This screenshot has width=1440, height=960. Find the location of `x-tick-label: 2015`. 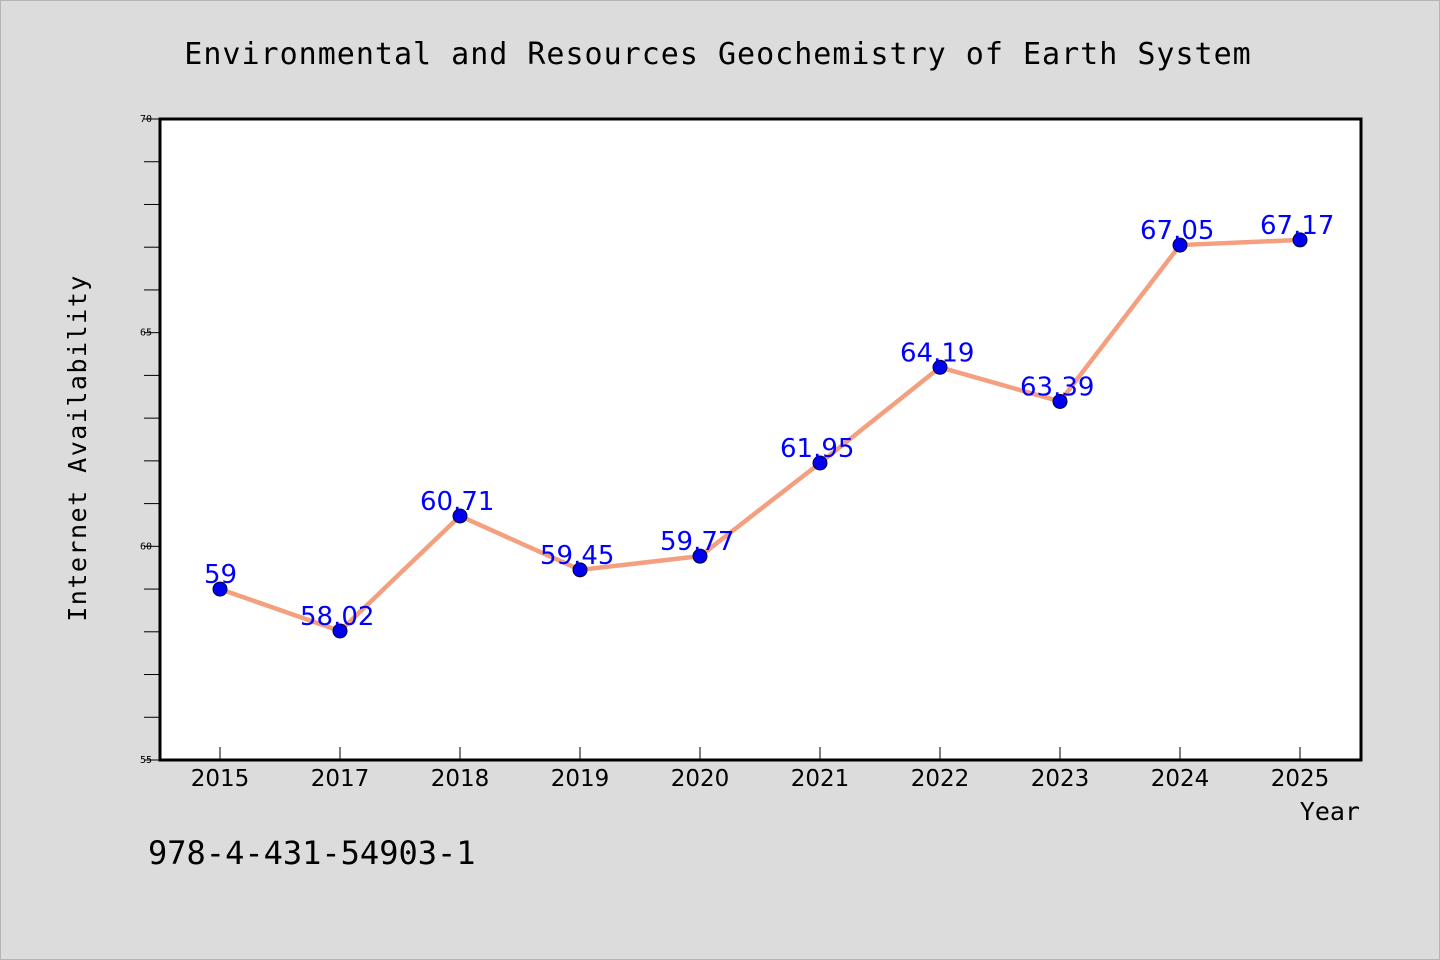

x-tick-label: 2015 is located at coordinates (220, 779).